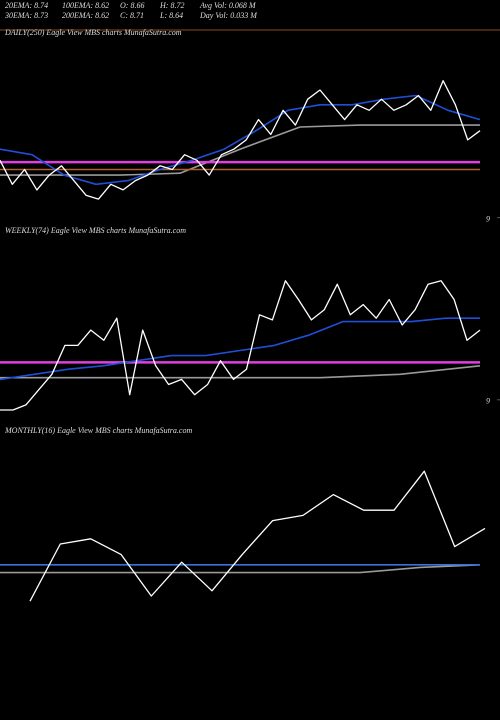  What do you see at coordinates (132, 5) in the screenshot?
I see `header-stat: O: 8.66` at bounding box center [132, 5].